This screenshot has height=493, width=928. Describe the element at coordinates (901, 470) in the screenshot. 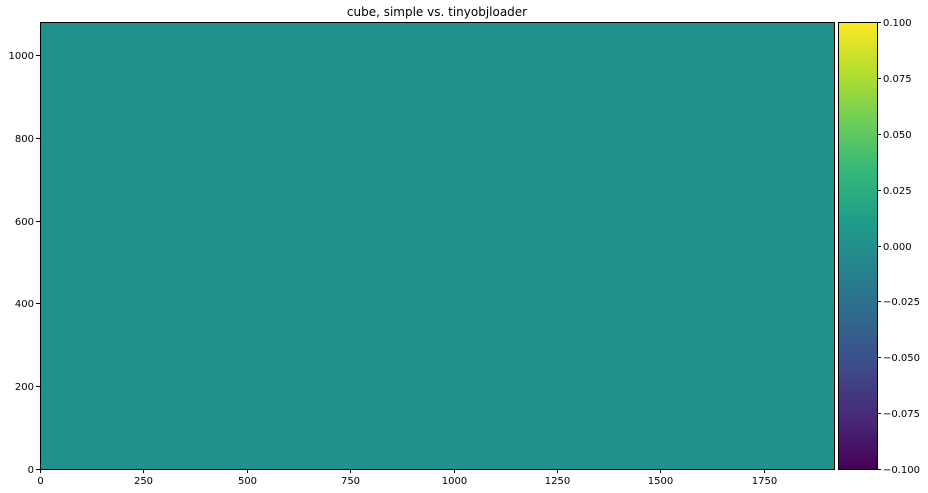

I see `colorbar-tick-label: −0.100` at that location.